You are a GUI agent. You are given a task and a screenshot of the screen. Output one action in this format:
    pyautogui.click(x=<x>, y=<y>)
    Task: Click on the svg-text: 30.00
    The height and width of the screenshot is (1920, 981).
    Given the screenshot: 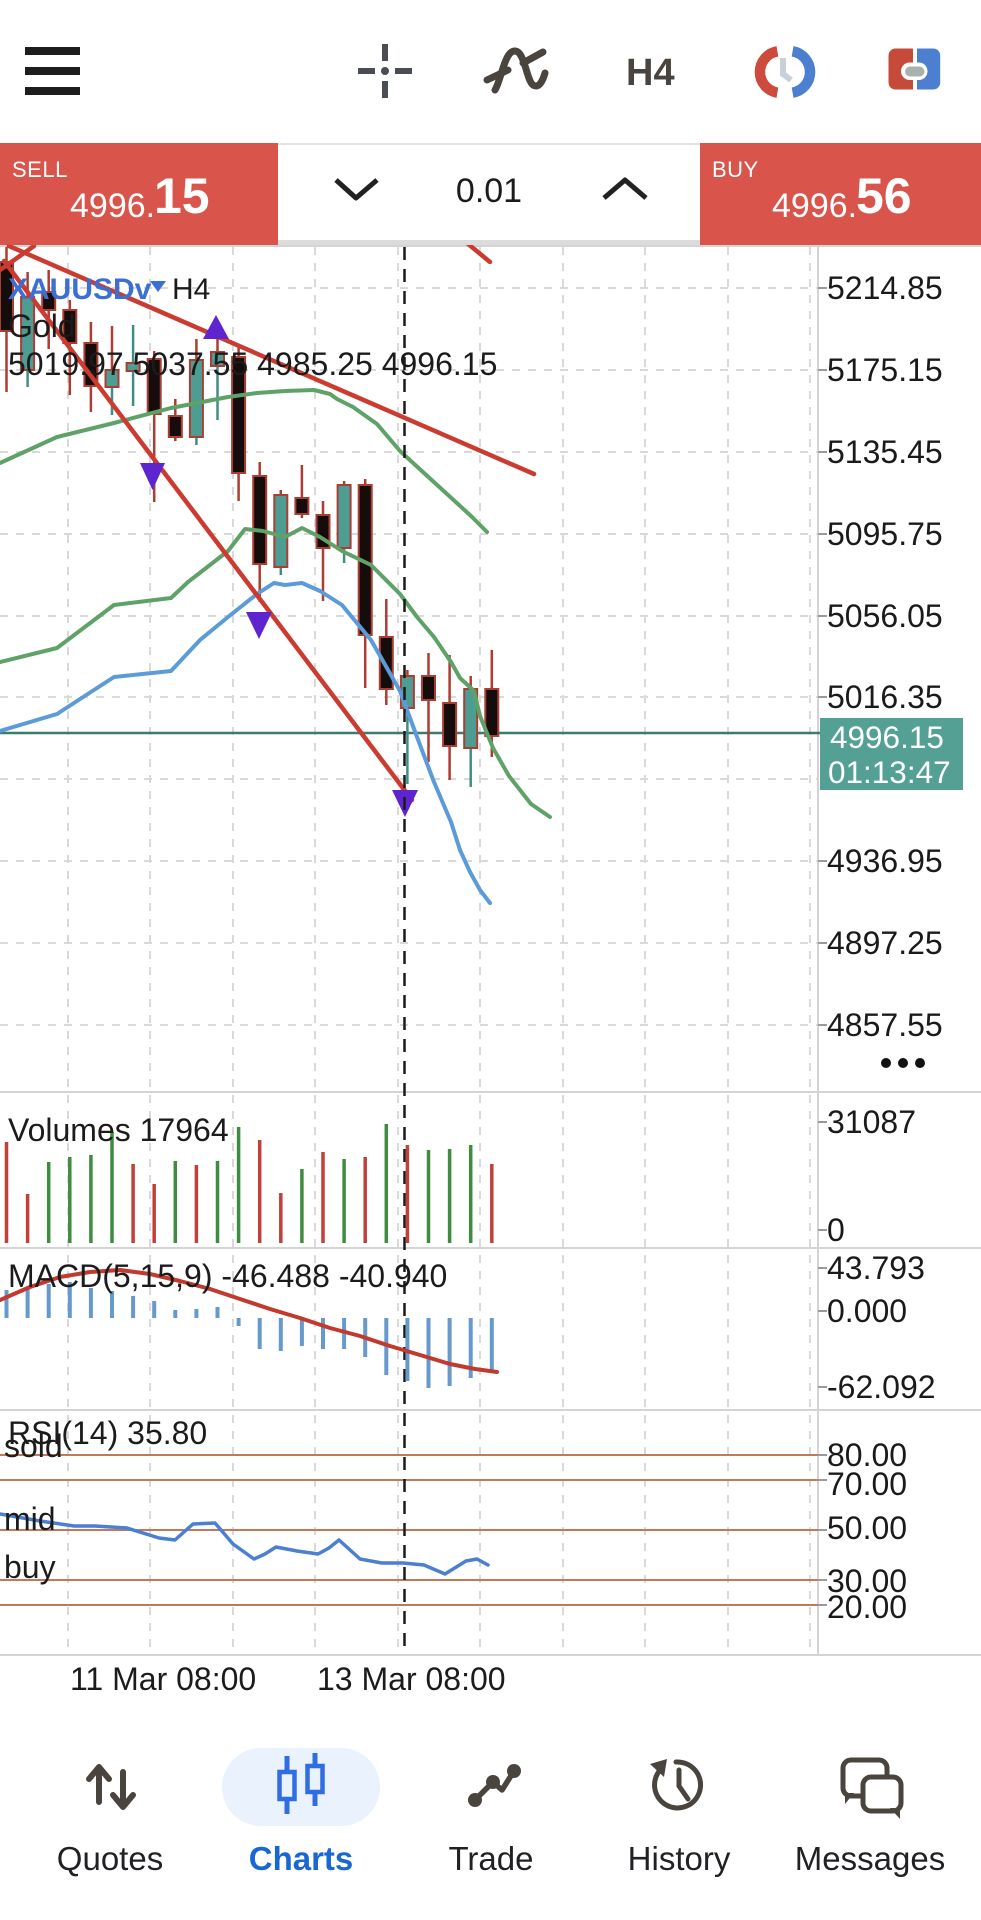 What is the action you would take?
    pyautogui.click(x=867, y=1581)
    